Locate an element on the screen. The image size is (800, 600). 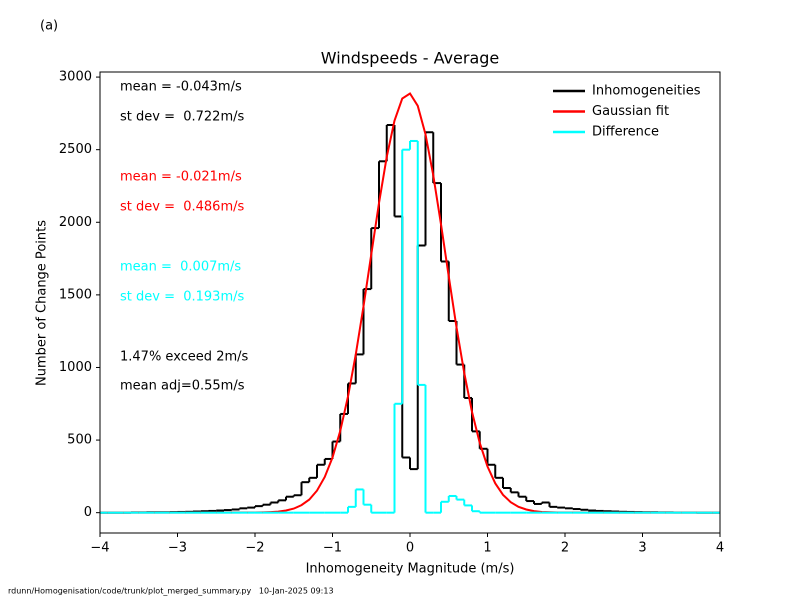
x-tick-label: −2 is located at coordinates (254, 548).